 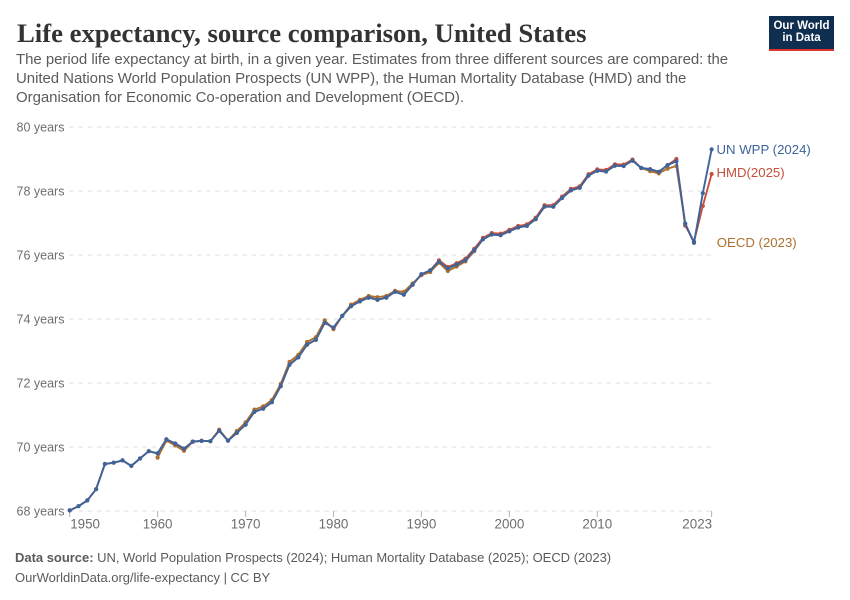 I want to click on svg-text: OECD (2023), so click(x=757, y=242).